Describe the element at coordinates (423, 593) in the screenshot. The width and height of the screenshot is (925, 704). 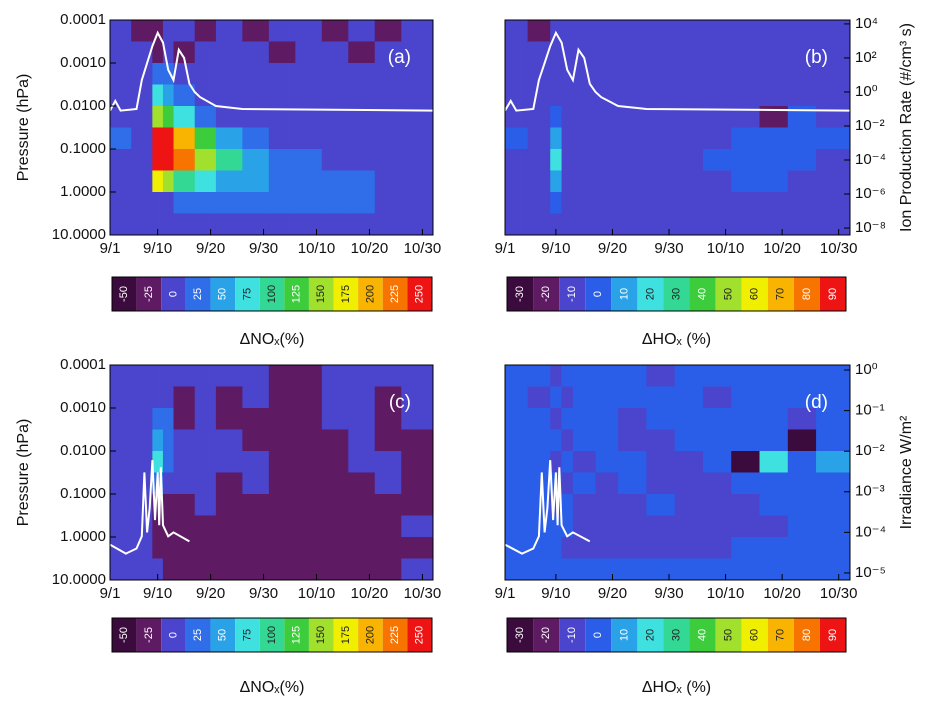
I see `x-tick-label: 10/30` at that location.